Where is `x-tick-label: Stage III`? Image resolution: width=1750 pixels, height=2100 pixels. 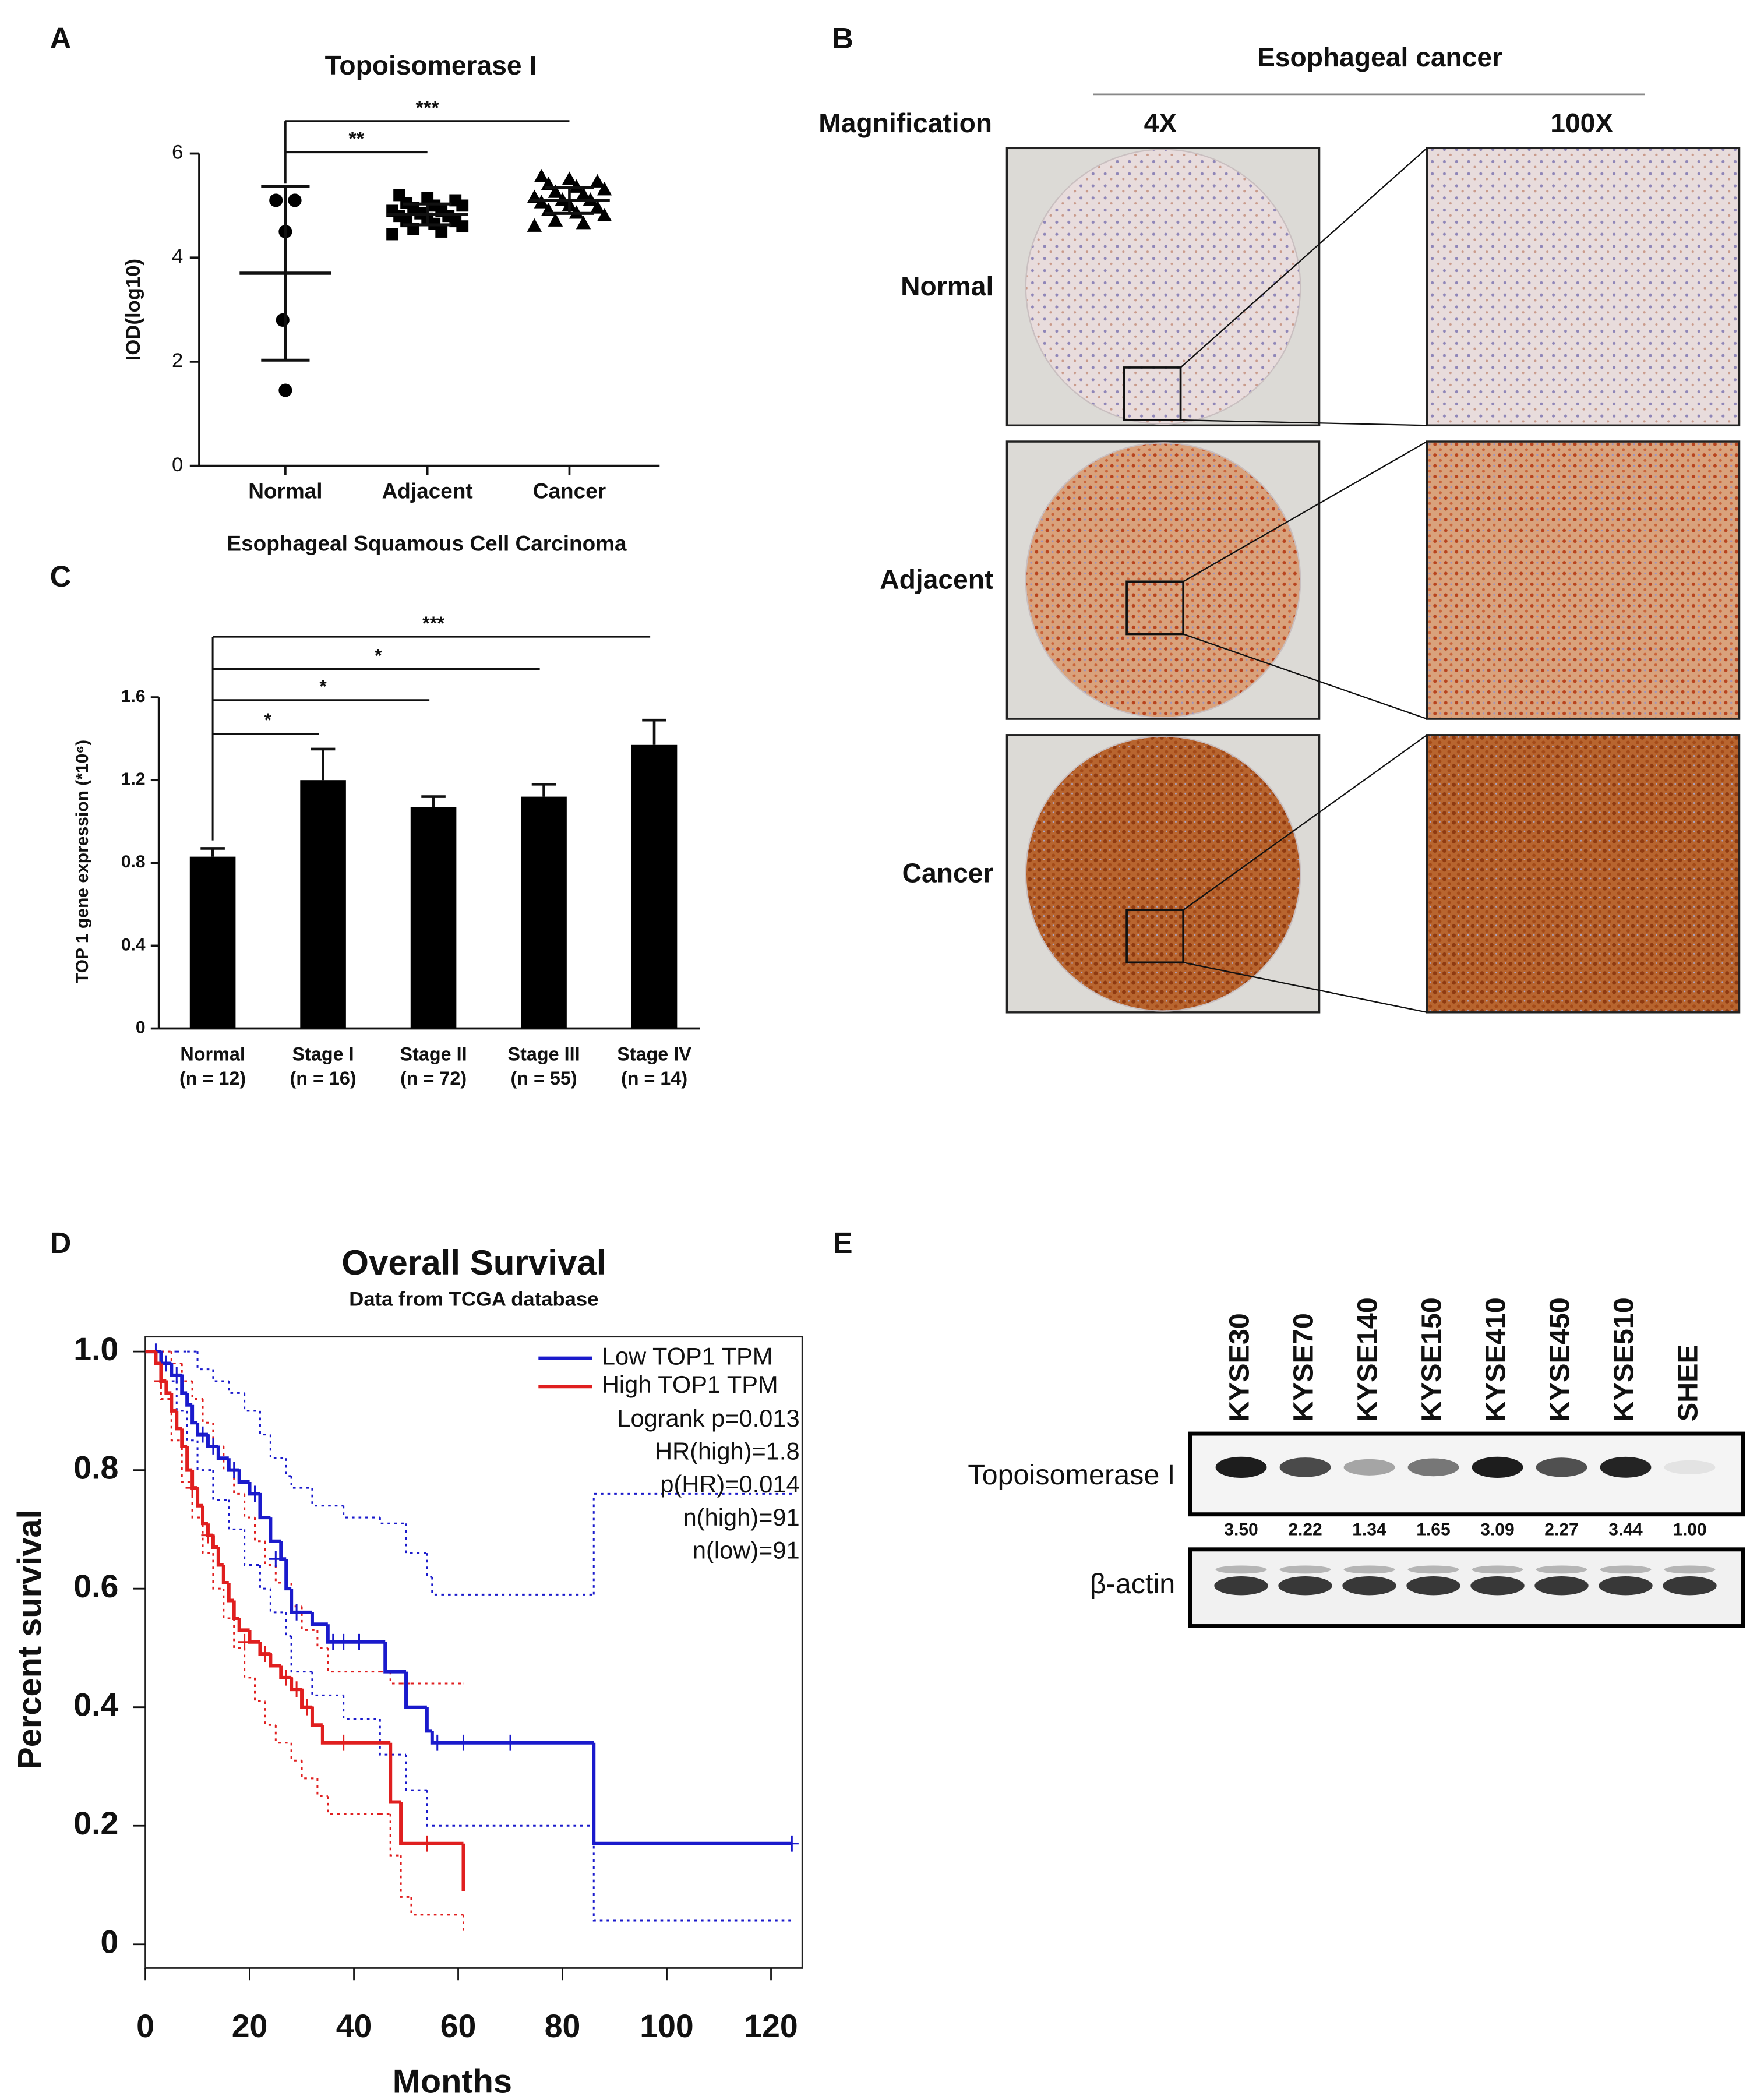 x-tick-label: Stage III is located at coordinates (544, 1053).